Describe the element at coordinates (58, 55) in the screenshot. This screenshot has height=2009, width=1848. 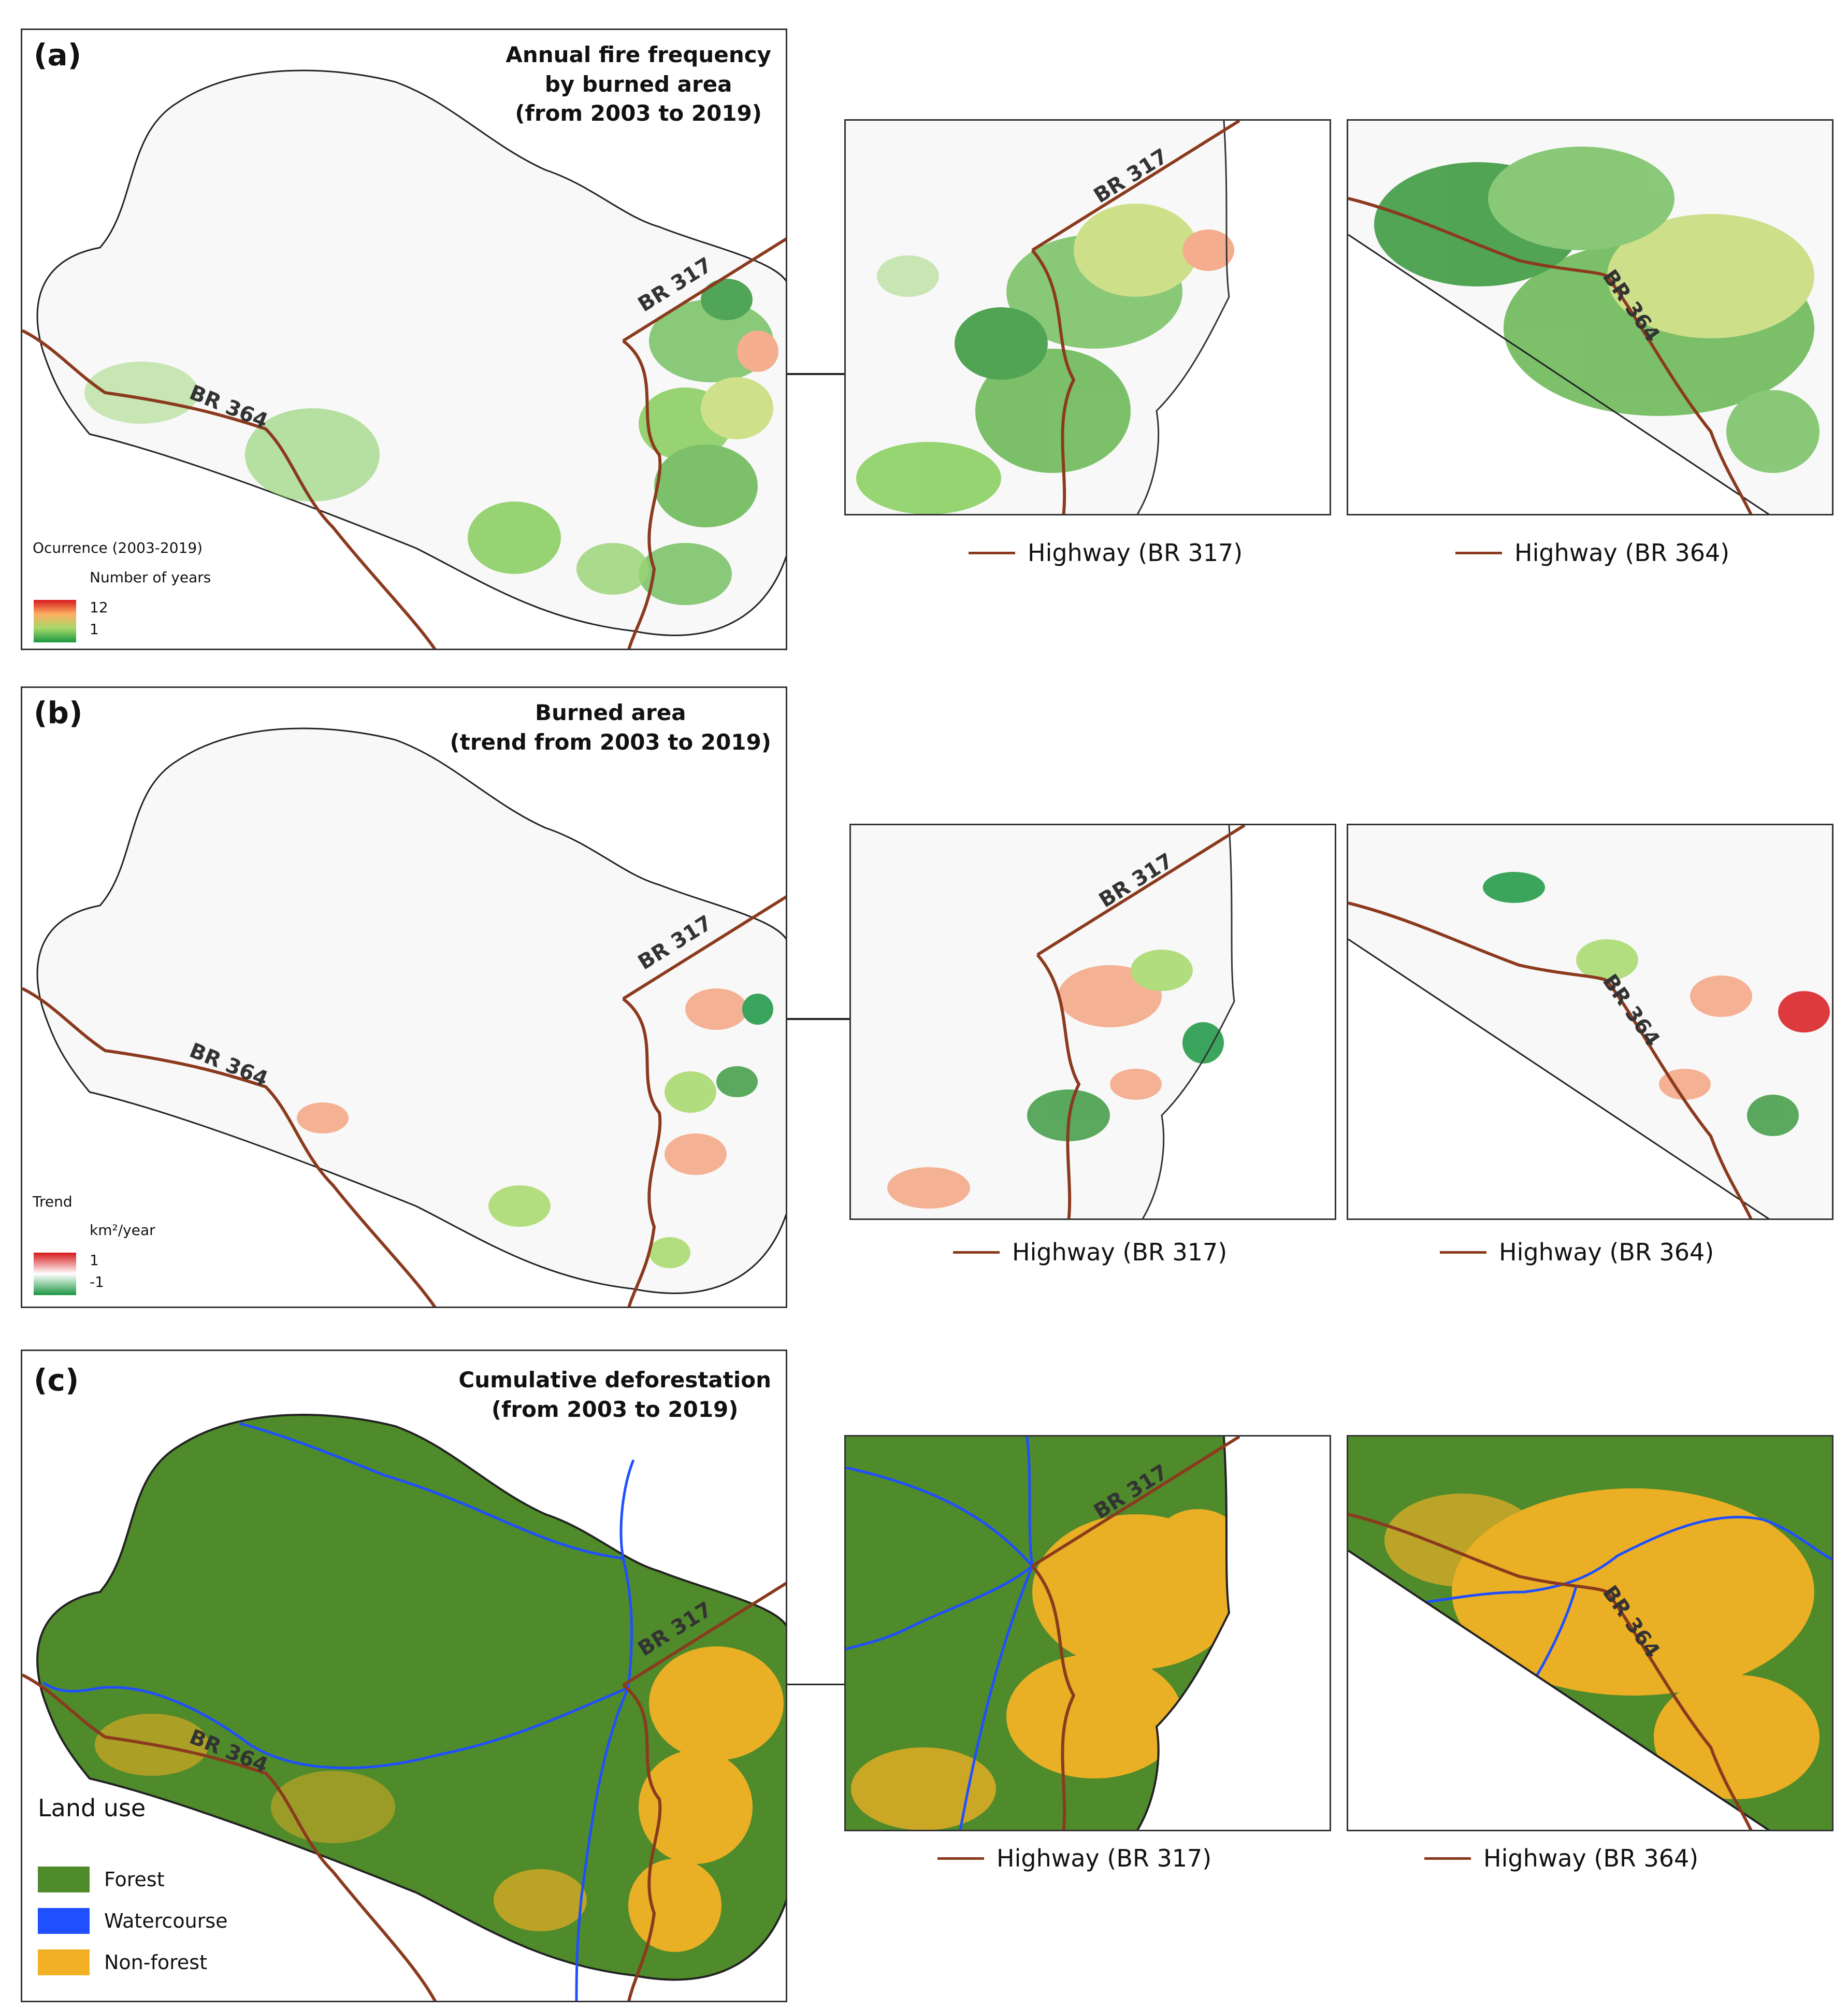
I see `panel-label: (a)` at that location.